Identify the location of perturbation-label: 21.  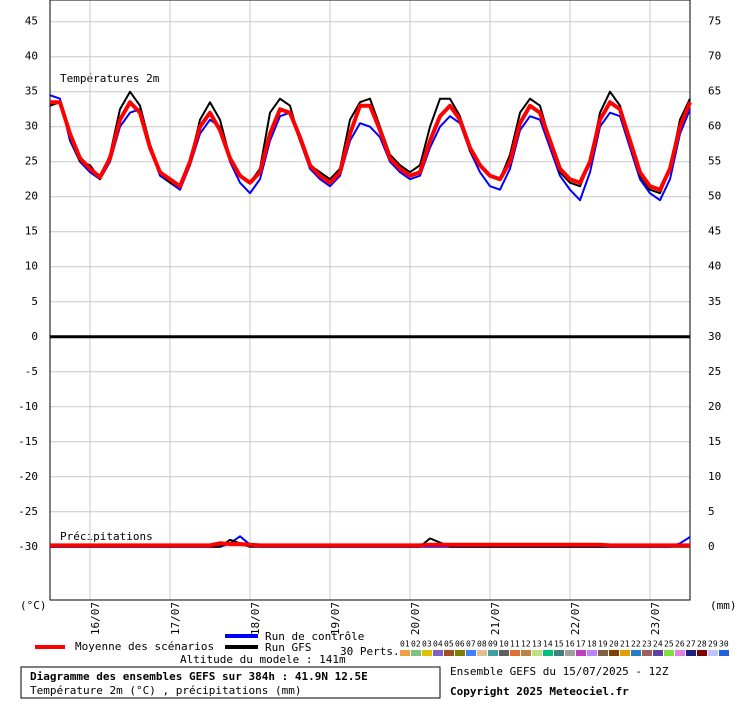
(625, 644).